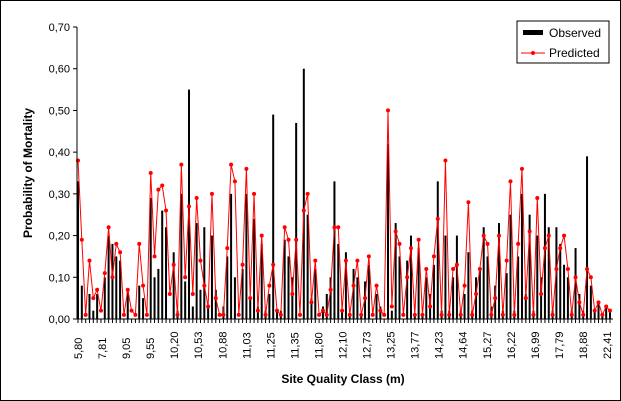 This screenshot has height=401, width=621. I want to click on x-tick-label: 9,55, so click(151, 348).